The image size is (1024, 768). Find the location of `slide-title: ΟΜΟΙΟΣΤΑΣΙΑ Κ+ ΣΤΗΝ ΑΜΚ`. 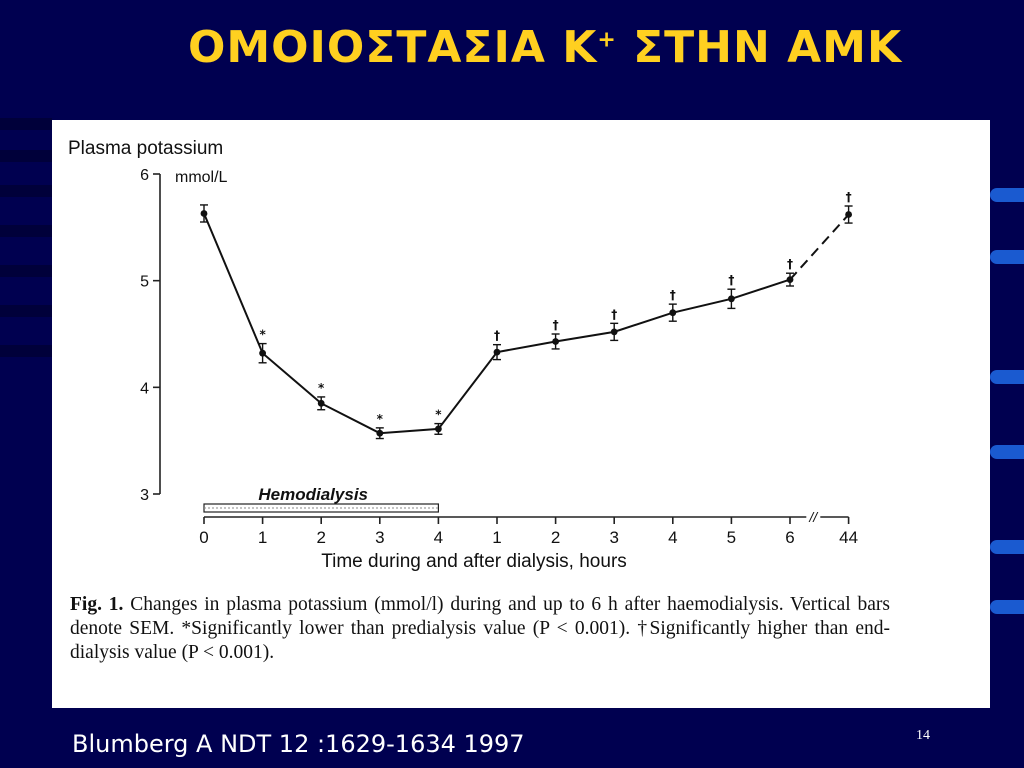

slide-title: ΟΜΟΙΟΣΤΑΣΙΑ Κ+ ΣΤΗΝ ΑΜΚ is located at coordinates (512, 47).